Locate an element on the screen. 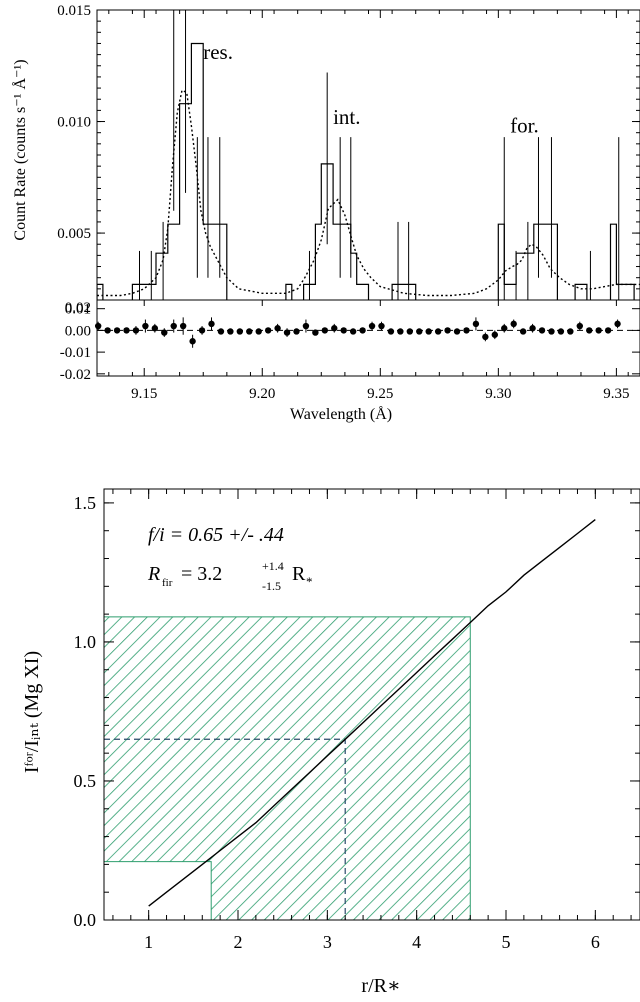 This screenshot has height=1002, width=640. y-tick-label: 0.005 is located at coordinates (74, 234).